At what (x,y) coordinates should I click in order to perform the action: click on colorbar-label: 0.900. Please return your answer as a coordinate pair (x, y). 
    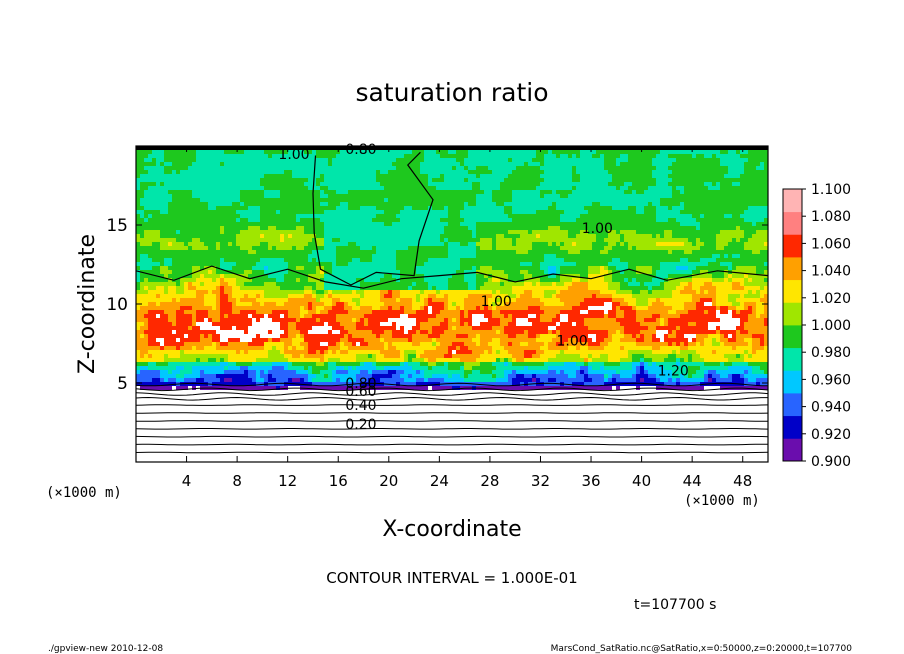
    Looking at the image, I should click on (831, 462).